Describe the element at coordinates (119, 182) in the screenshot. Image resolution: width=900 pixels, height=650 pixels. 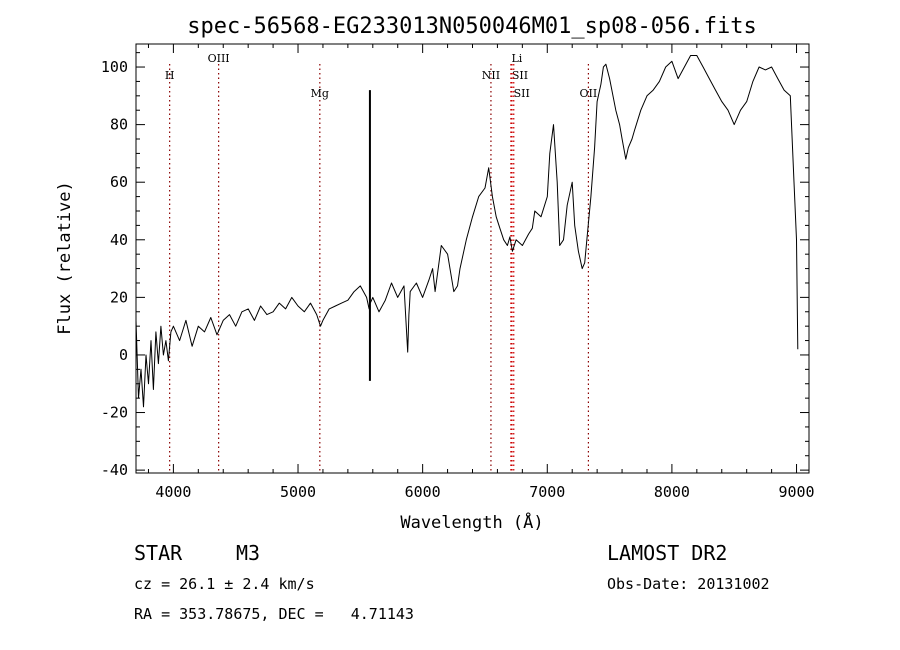
I see `y-tick-label: 60` at that location.